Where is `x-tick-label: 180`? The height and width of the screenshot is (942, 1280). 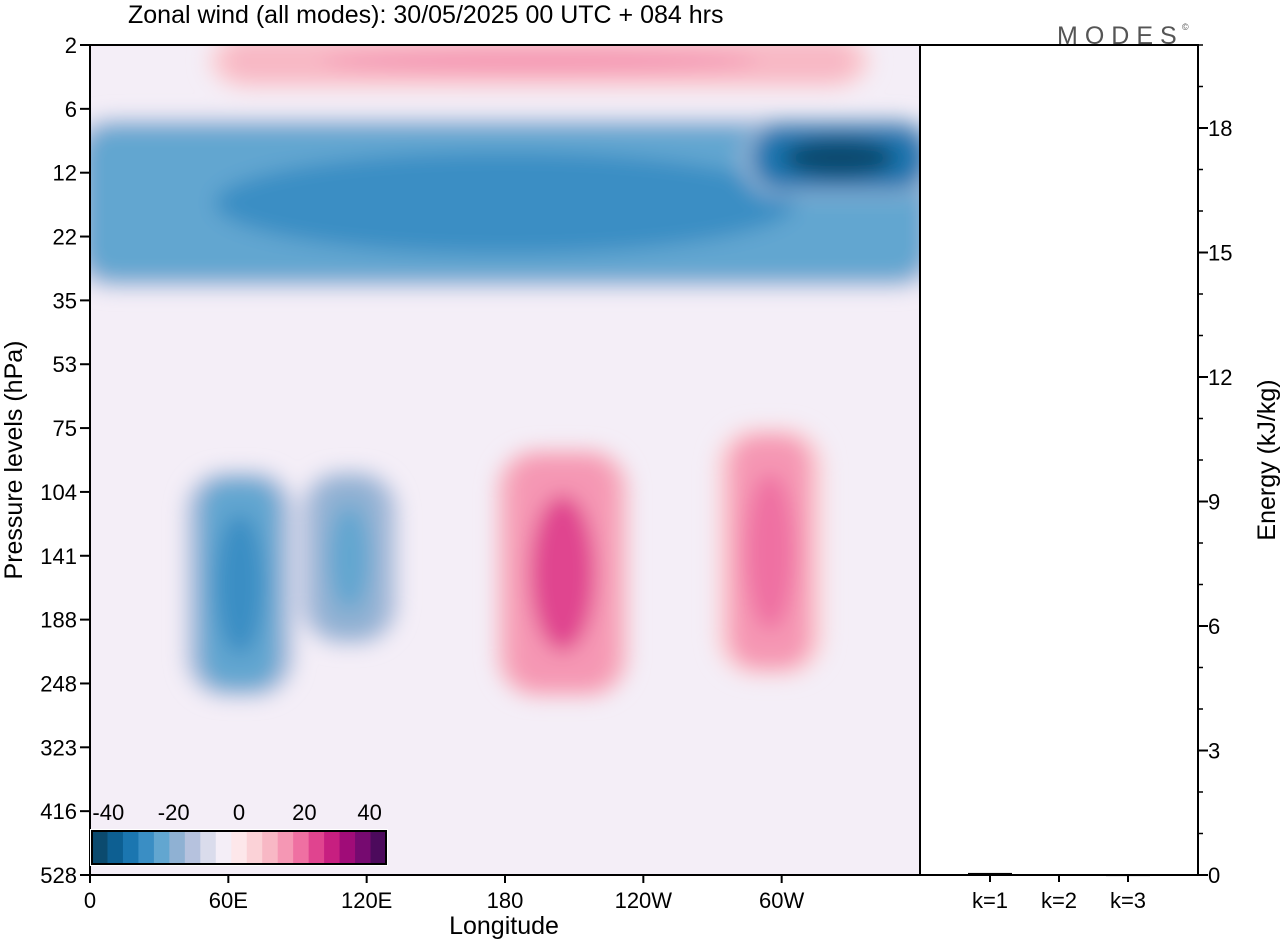 x-tick-label: 180 is located at coordinates (505, 900).